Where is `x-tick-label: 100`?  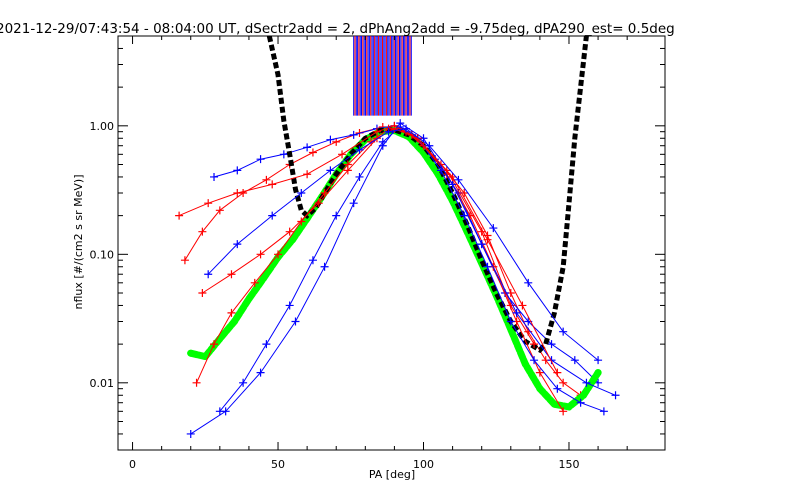 x-tick-label: 100 is located at coordinates (423, 464).